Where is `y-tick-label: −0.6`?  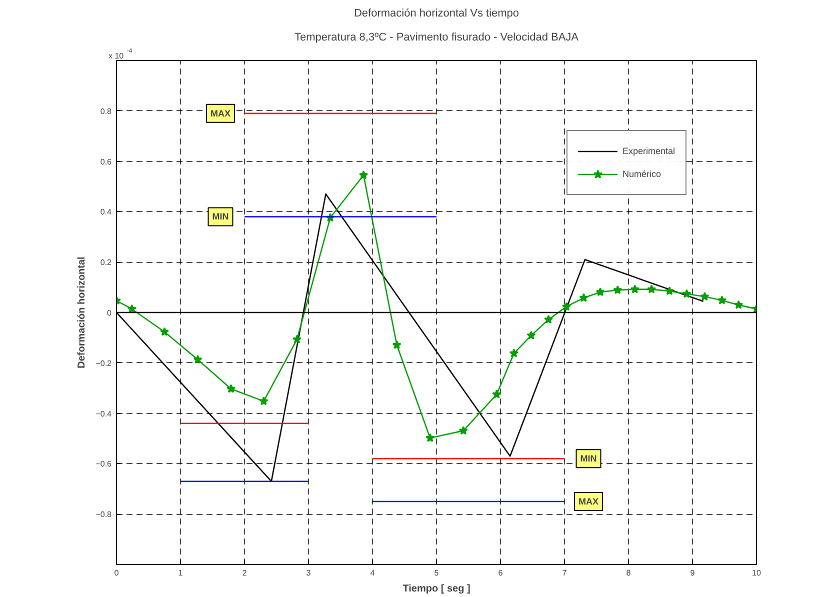
y-tick-label: −0.6 is located at coordinates (104, 464).